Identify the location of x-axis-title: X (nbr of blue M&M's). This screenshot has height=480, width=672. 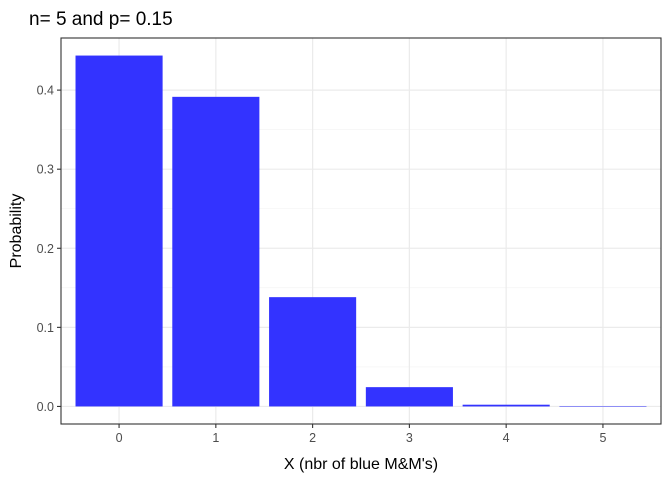
(361, 464).